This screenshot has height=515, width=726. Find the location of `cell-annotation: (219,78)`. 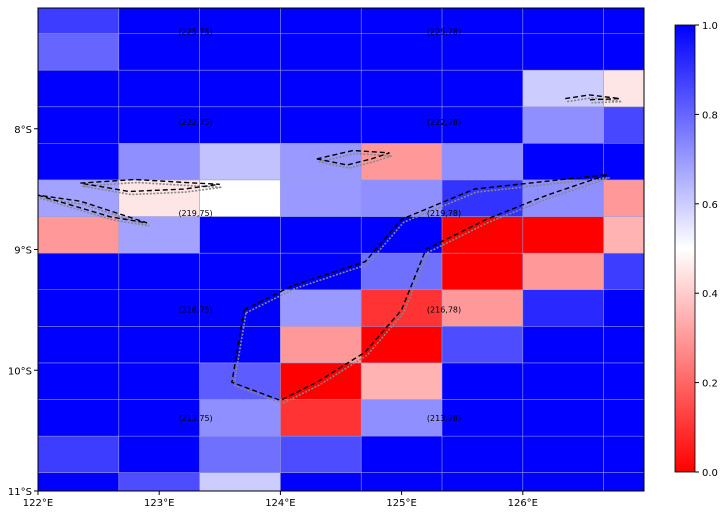

cell-annotation: (219,78) is located at coordinates (444, 213).